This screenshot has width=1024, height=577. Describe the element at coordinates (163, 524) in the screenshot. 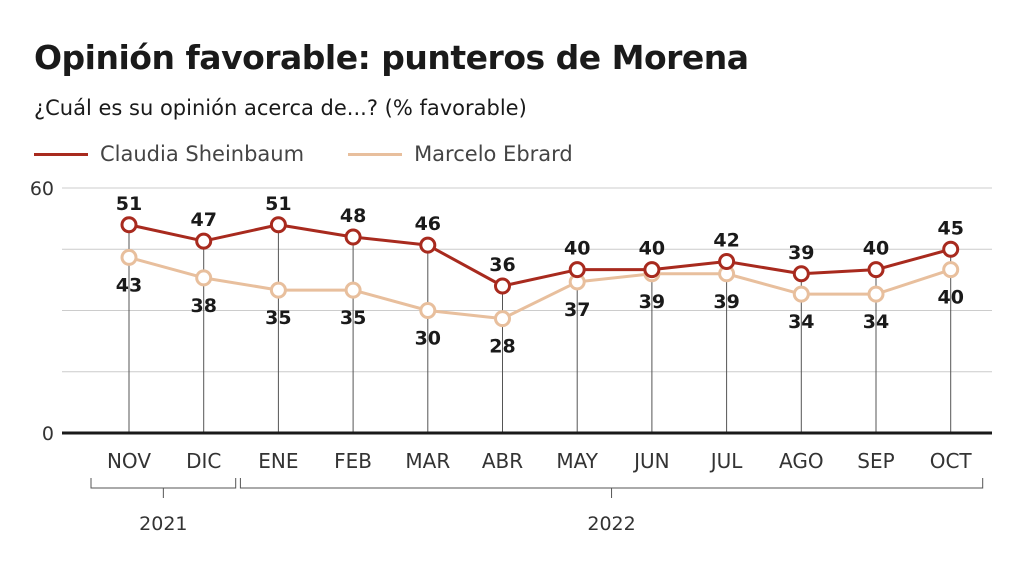

I see `year-label: 2021` at that location.